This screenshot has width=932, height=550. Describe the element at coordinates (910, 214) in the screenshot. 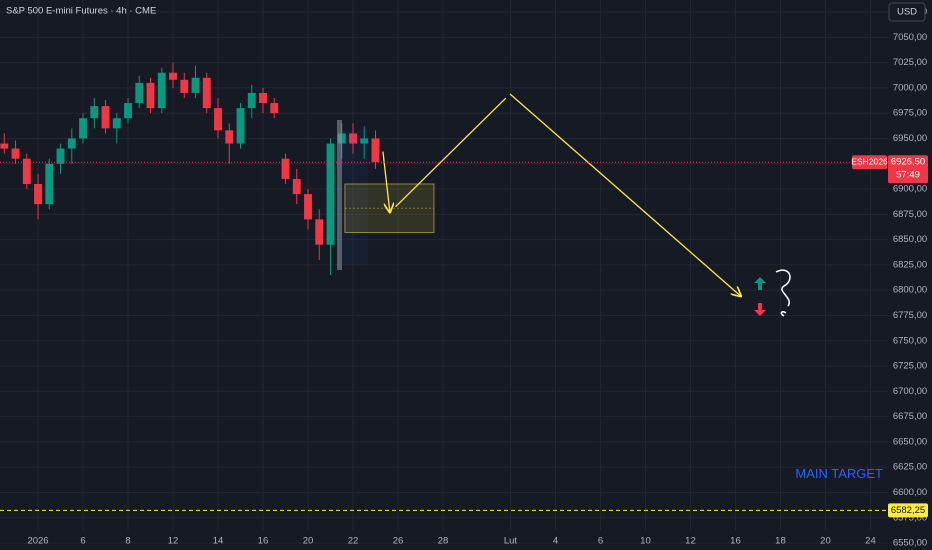

I see `y-tick-label: 6875,00` at that location.